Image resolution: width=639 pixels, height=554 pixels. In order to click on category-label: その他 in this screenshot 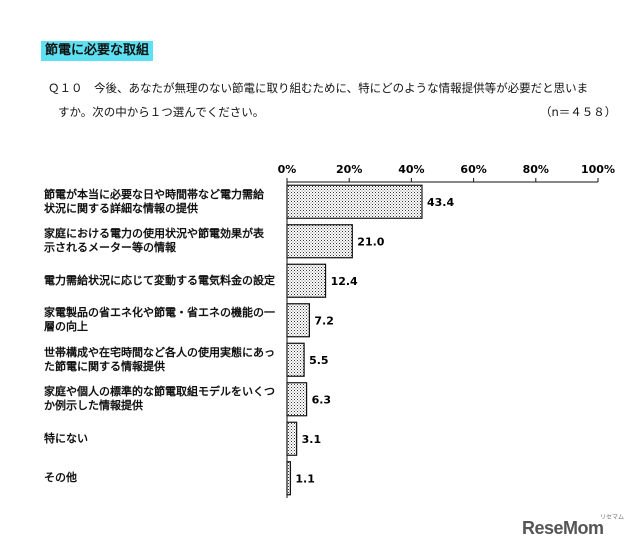, I will do `click(60, 478)`.